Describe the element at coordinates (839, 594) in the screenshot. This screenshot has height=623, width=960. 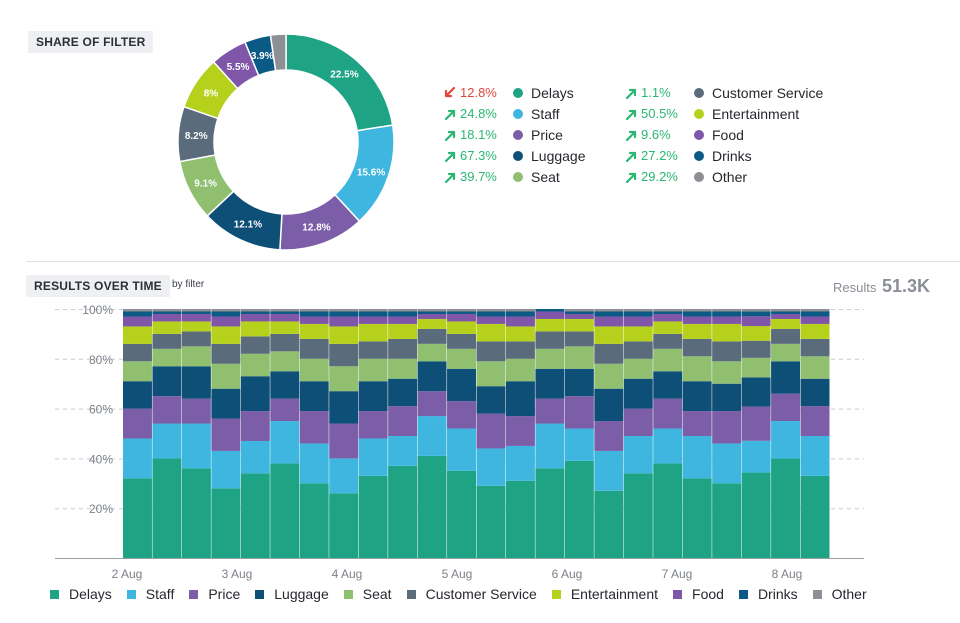
I see `bottom-legend-item-other: Other` at that location.